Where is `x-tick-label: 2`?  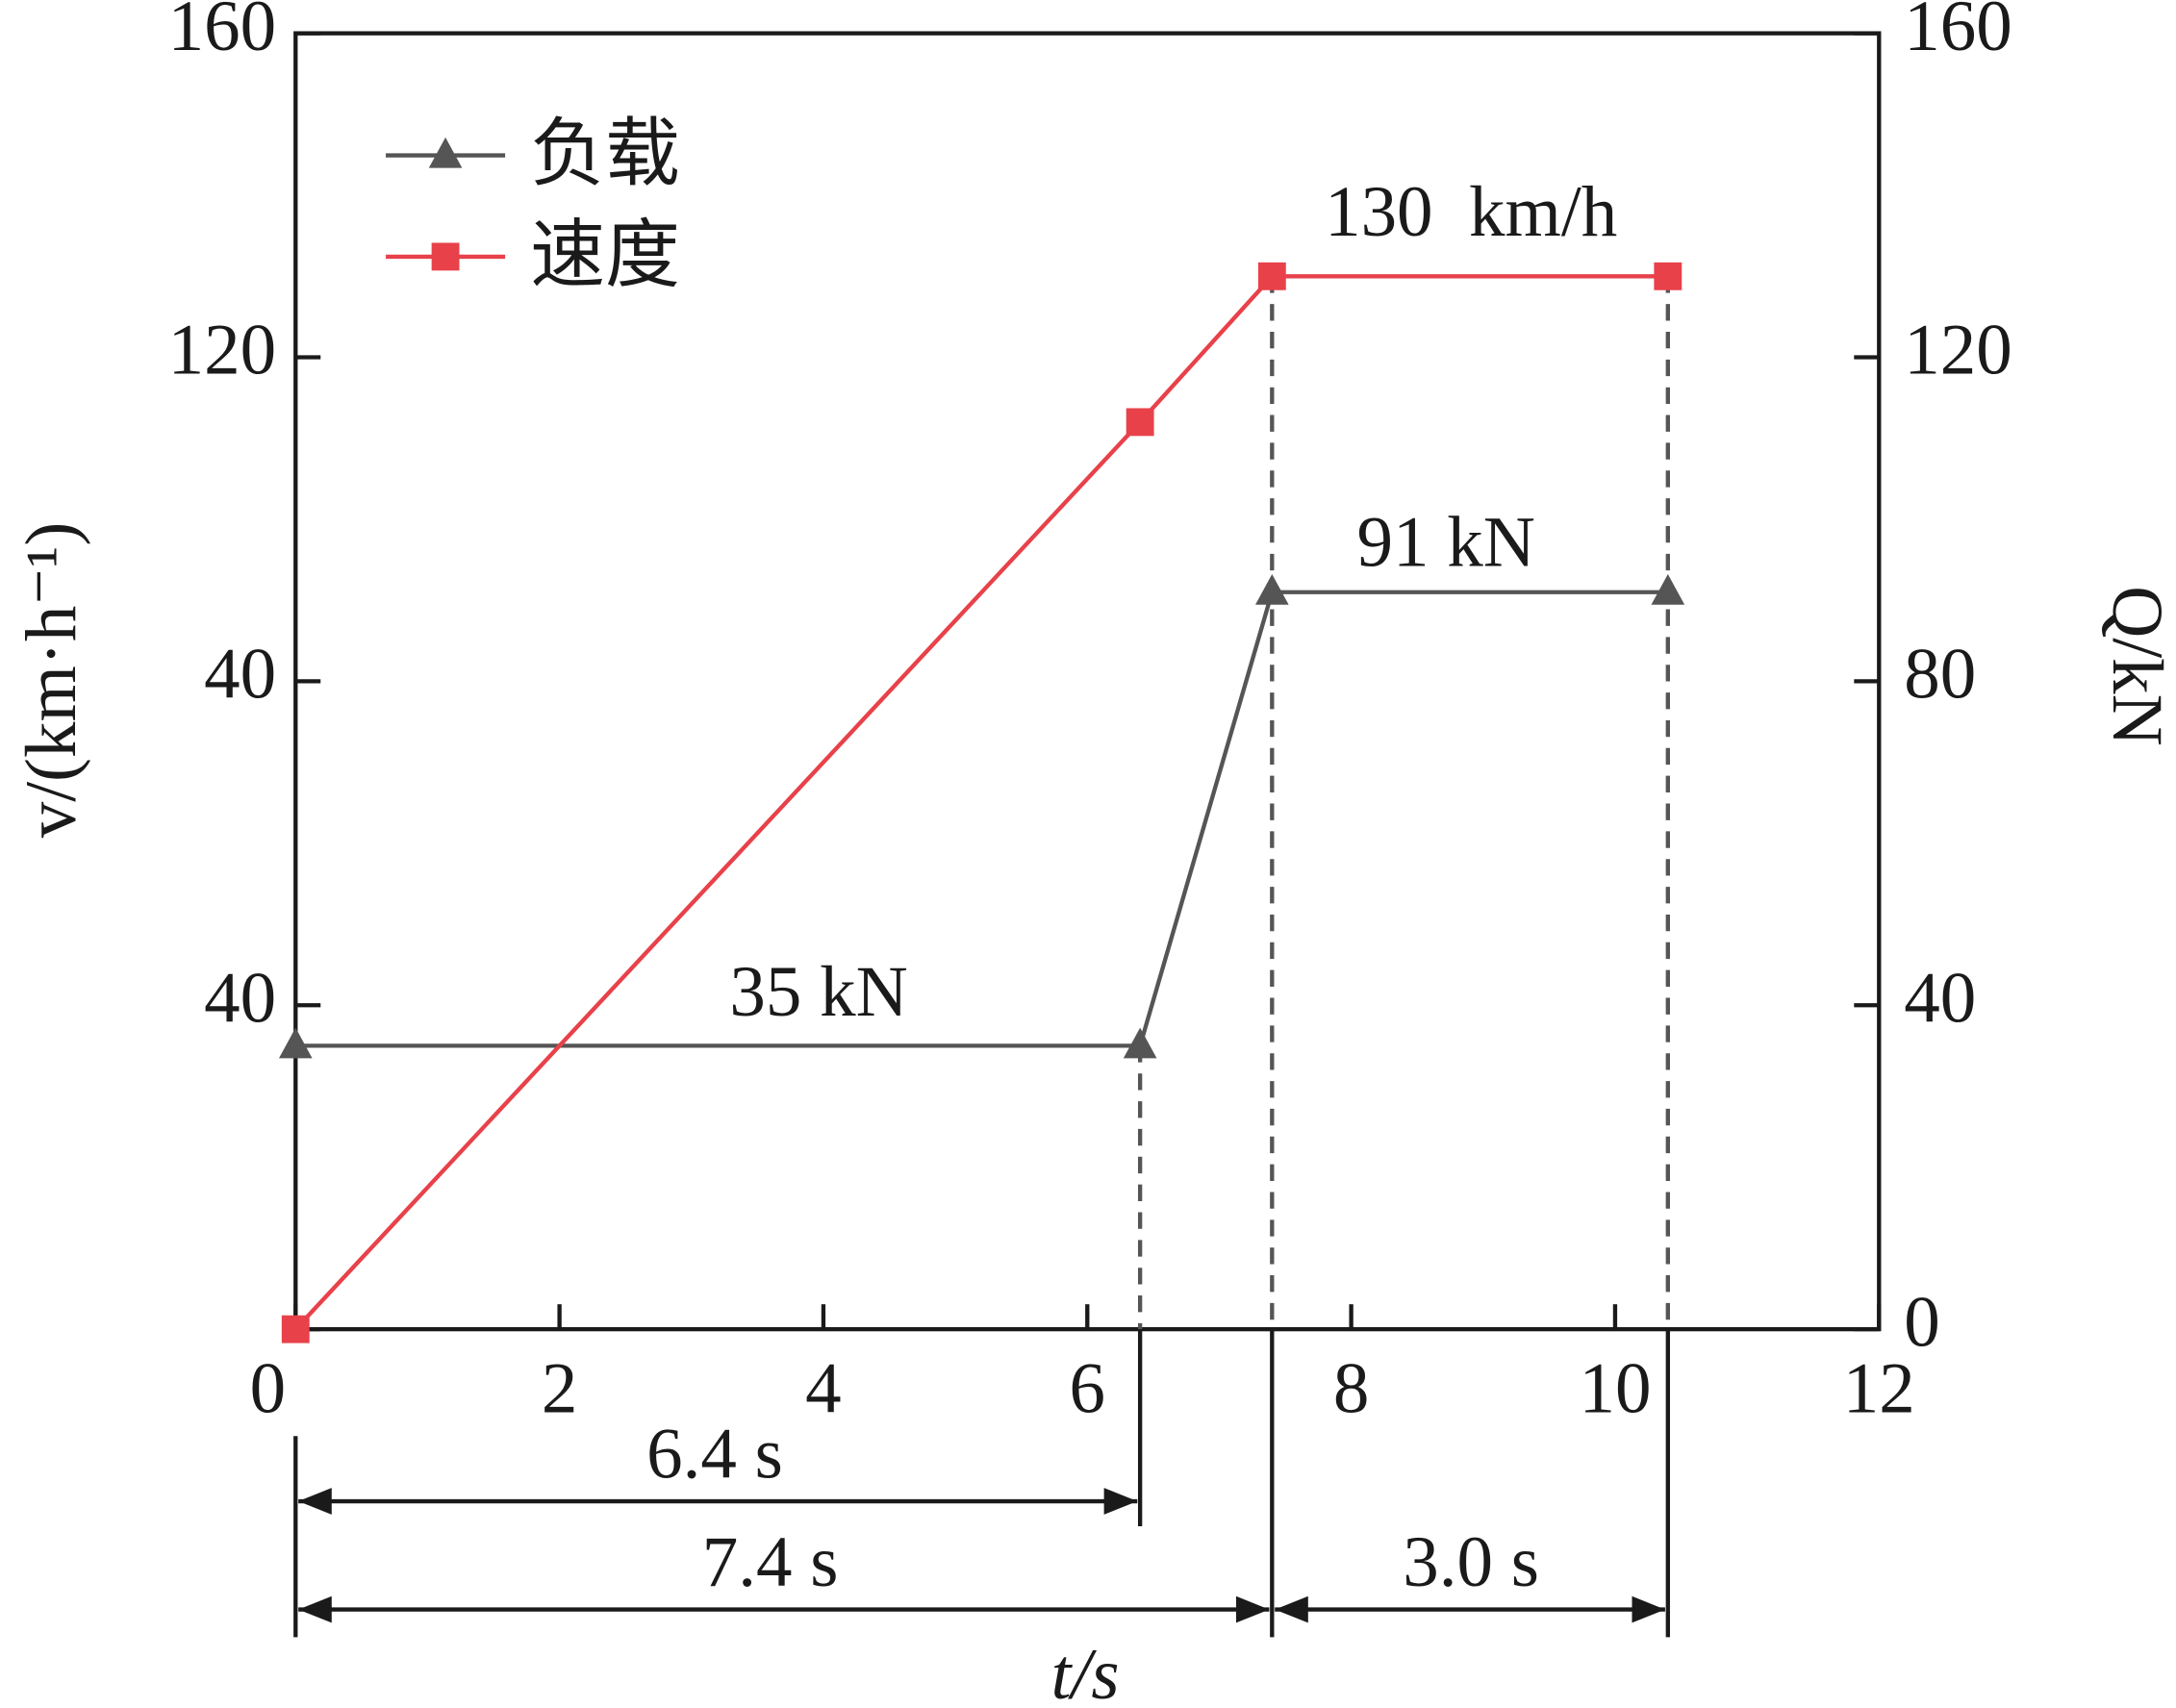
x-tick-label: 2 is located at coordinates (559, 1389).